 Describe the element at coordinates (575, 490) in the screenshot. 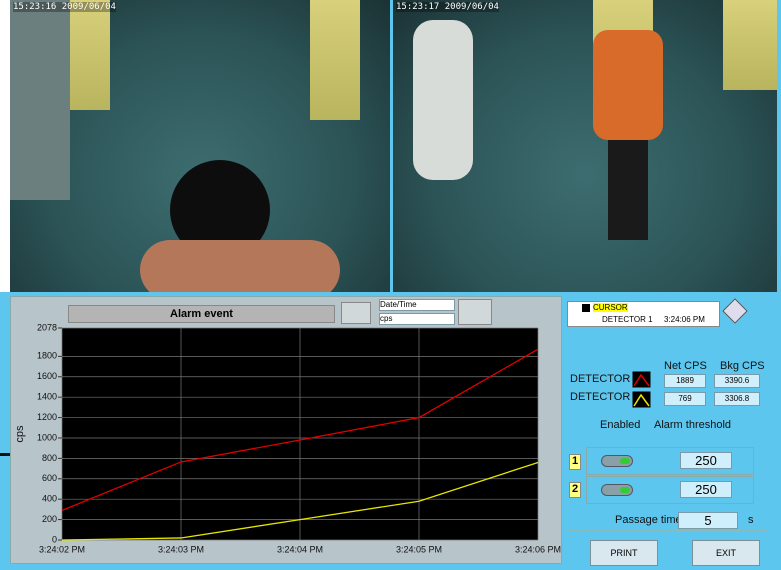

I see `row-id: 2` at that location.